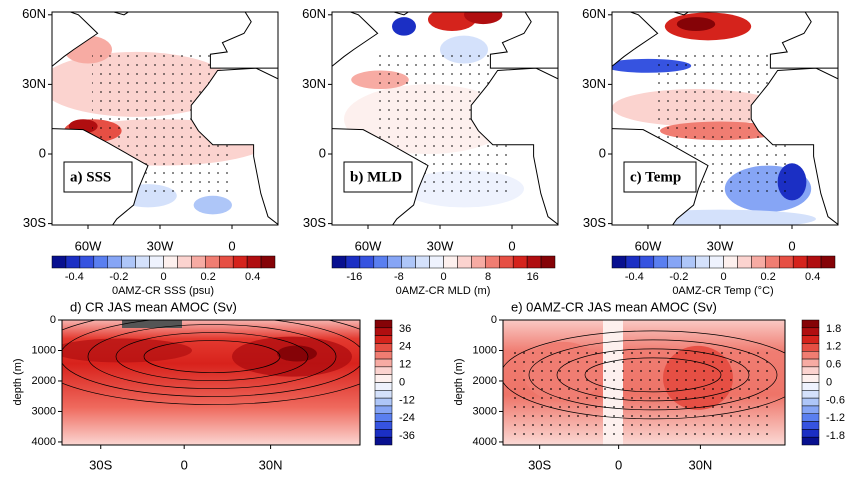 The height and width of the screenshot is (478, 850). Describe the element at coordinates (833, 365) in the screenshot. I see `colorbar-tick-label: 0.6` at that location.